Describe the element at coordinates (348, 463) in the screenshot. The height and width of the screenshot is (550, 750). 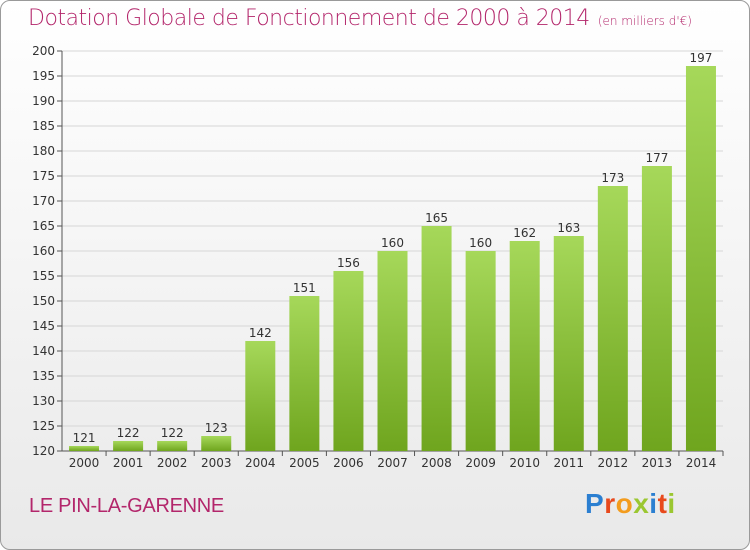
I see `x-tick-label: 2006` at that location.